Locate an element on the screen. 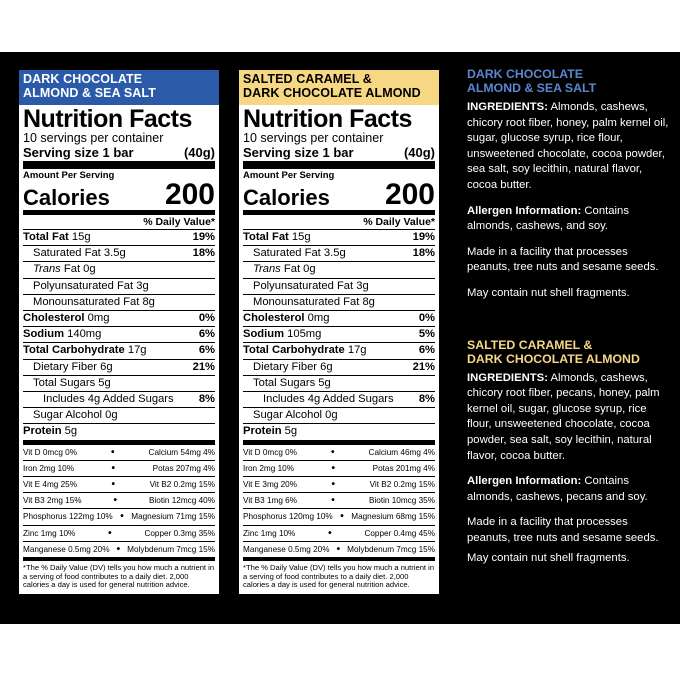 The image size is (680, 680). vitamin-row: Vit D 0mcg 0% • Calcium 54mg 4% is located at coordinates (119, 453).